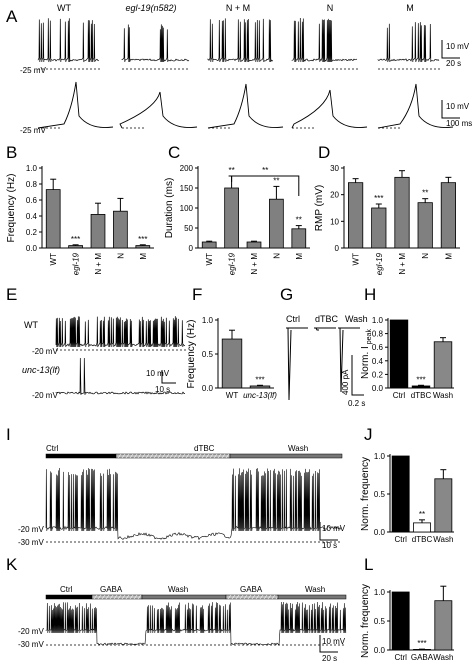  I want to click on panel-k-bar-label-ctrl: Ctrl, so click(66, 589).